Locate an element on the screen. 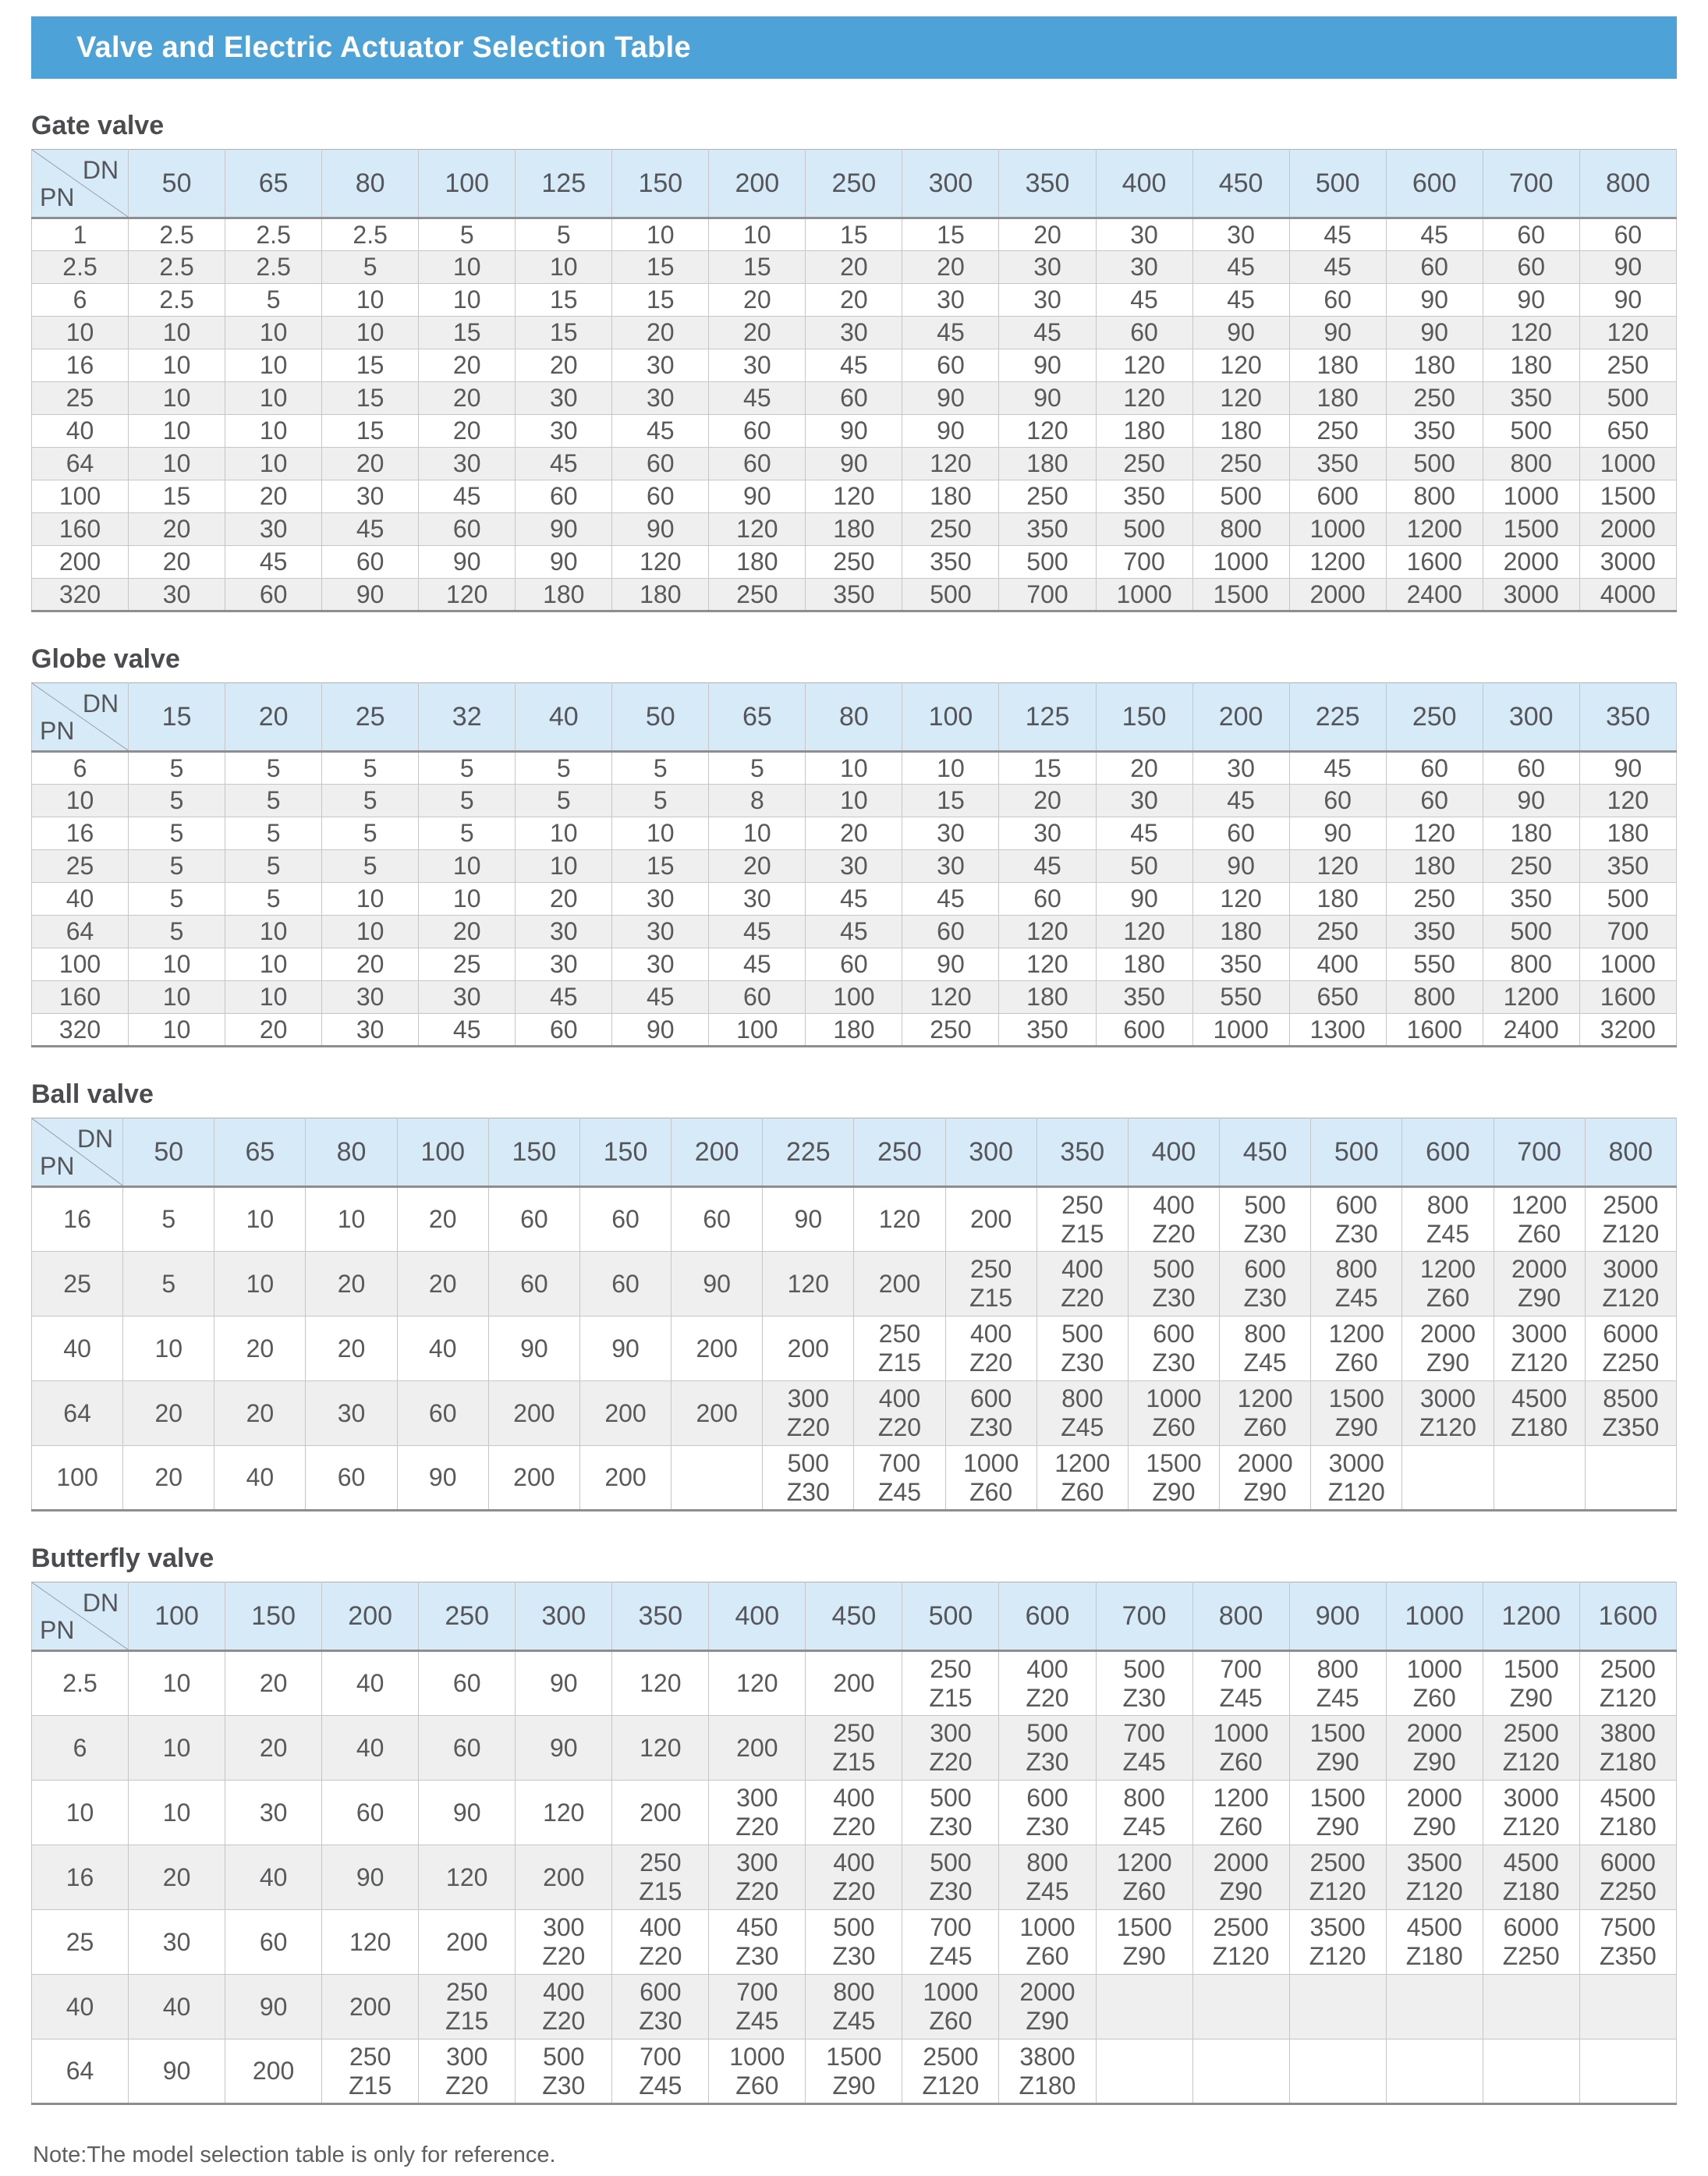 The image size is (1708, 2176). corner-pn-label: PN is located at coordinates (57, 1166).